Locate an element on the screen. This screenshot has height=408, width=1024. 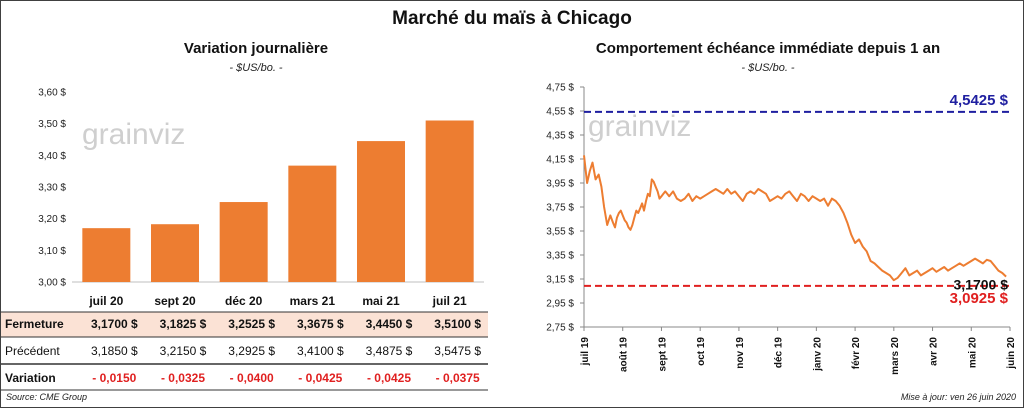
line-x-tick-label: févr 20 is located at coordinates (856, 353).